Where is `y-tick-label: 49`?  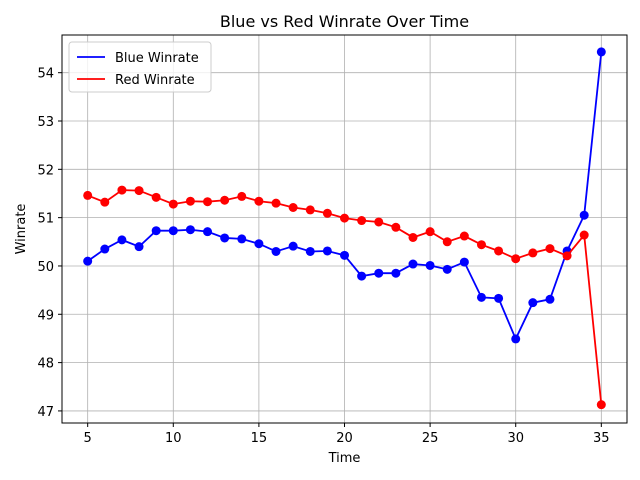 y-tick-label: 49 is located at coordinates (45, 315).